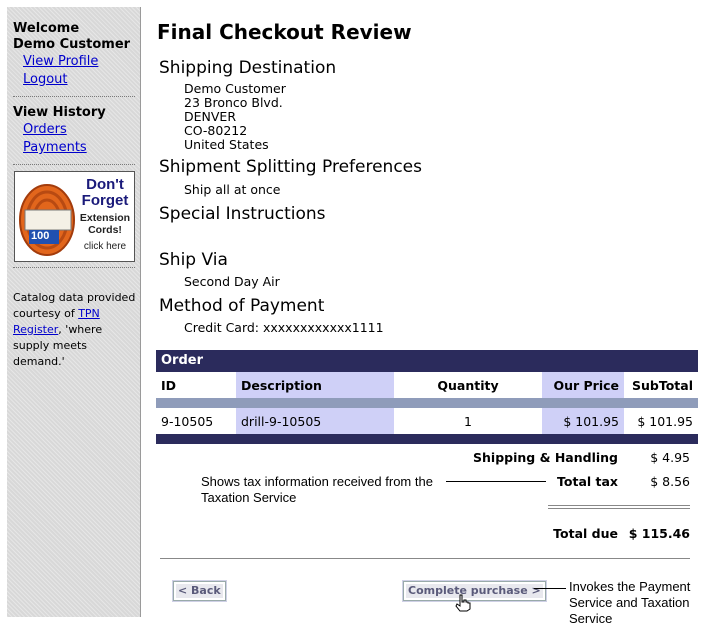 This screenshot has width=714, height=637. What do you see at coordinates (235, 88) in the screenshot?
I see `address-line: Demo Customer` at bounding box center [235, 88].